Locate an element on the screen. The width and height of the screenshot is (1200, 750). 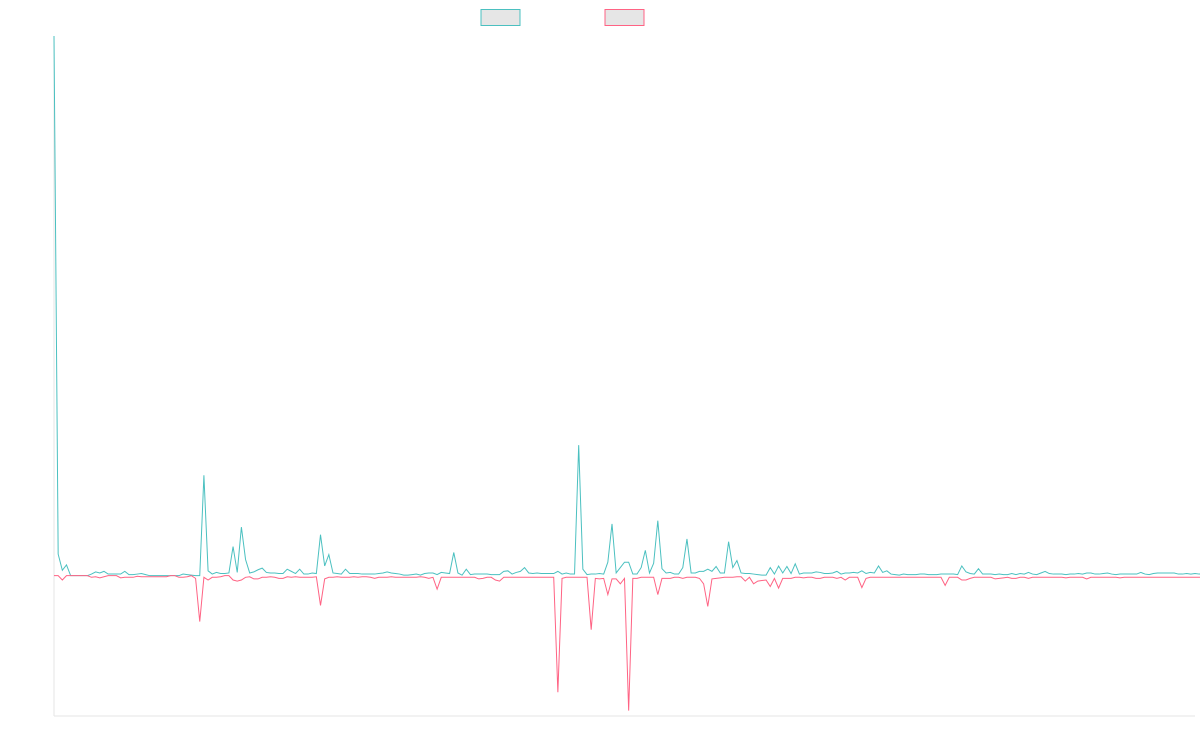
legend is located at coordinates (562, 17).